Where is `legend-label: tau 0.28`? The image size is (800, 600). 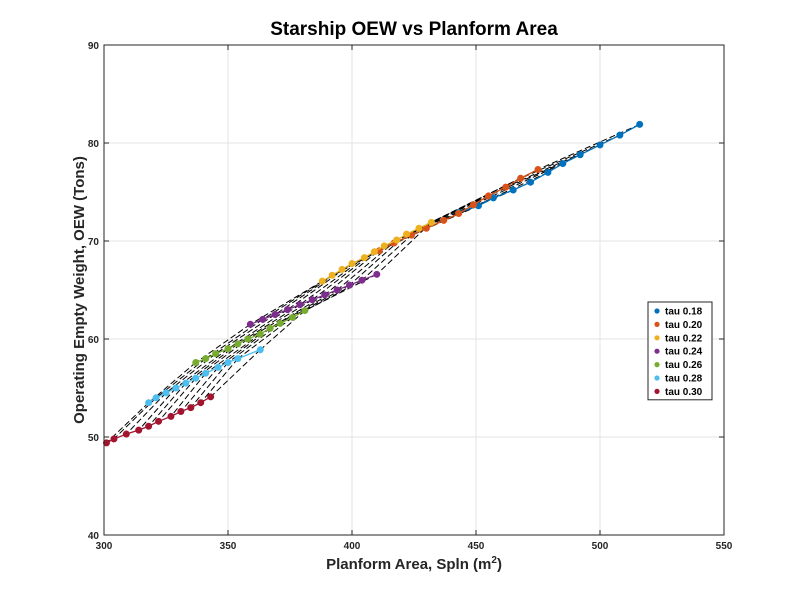 legend-label: tau 0.28 is located at coordinates (684, 379).